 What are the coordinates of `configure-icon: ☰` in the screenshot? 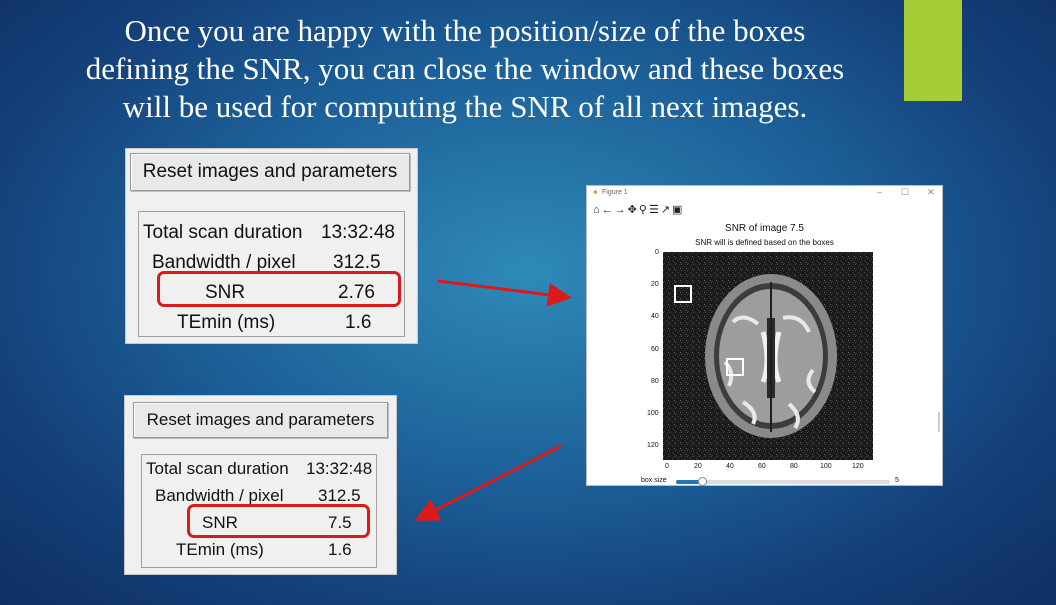 It's located at (654, 210).